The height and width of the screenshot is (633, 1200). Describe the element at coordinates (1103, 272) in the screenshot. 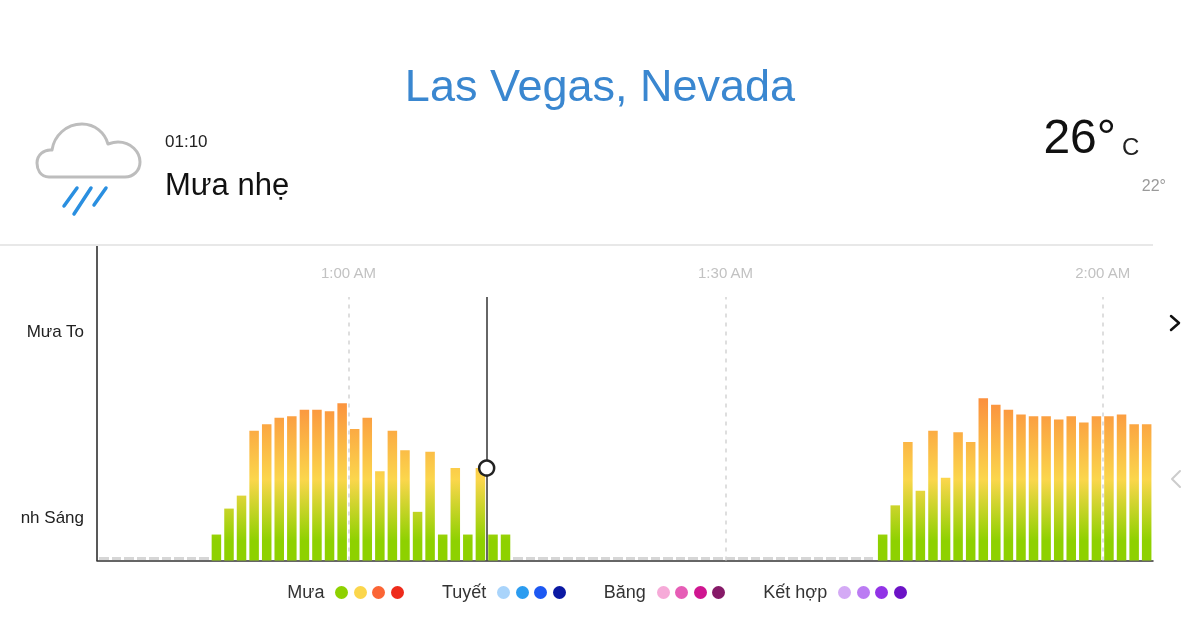

I see `x-tick-label: 2:00 AM` at that location.